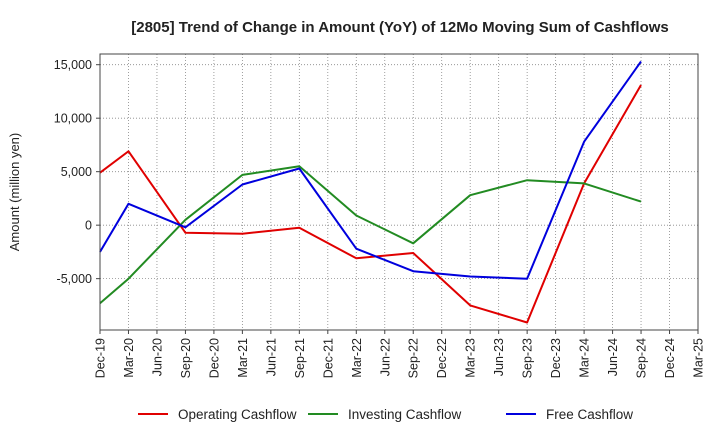  What do you see at coordinates (642, 358) in the screenshot?
I see `x-tick-label: Sep-24` at bounding box center [642, 358].